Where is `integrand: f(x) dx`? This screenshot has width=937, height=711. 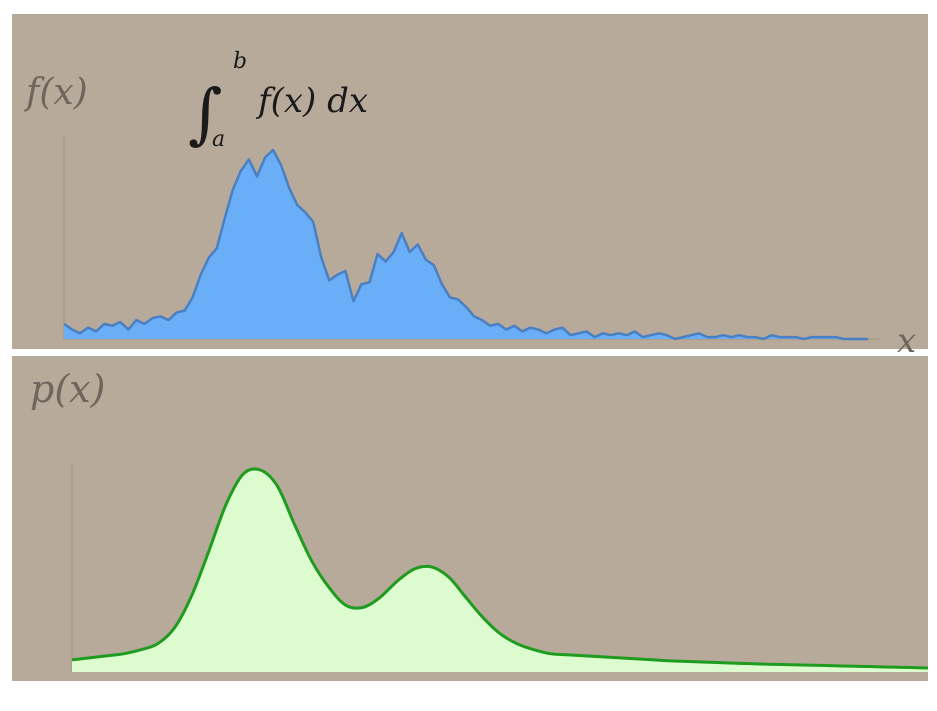 integrand: f(x) dx is located at coordinates (311, 101).